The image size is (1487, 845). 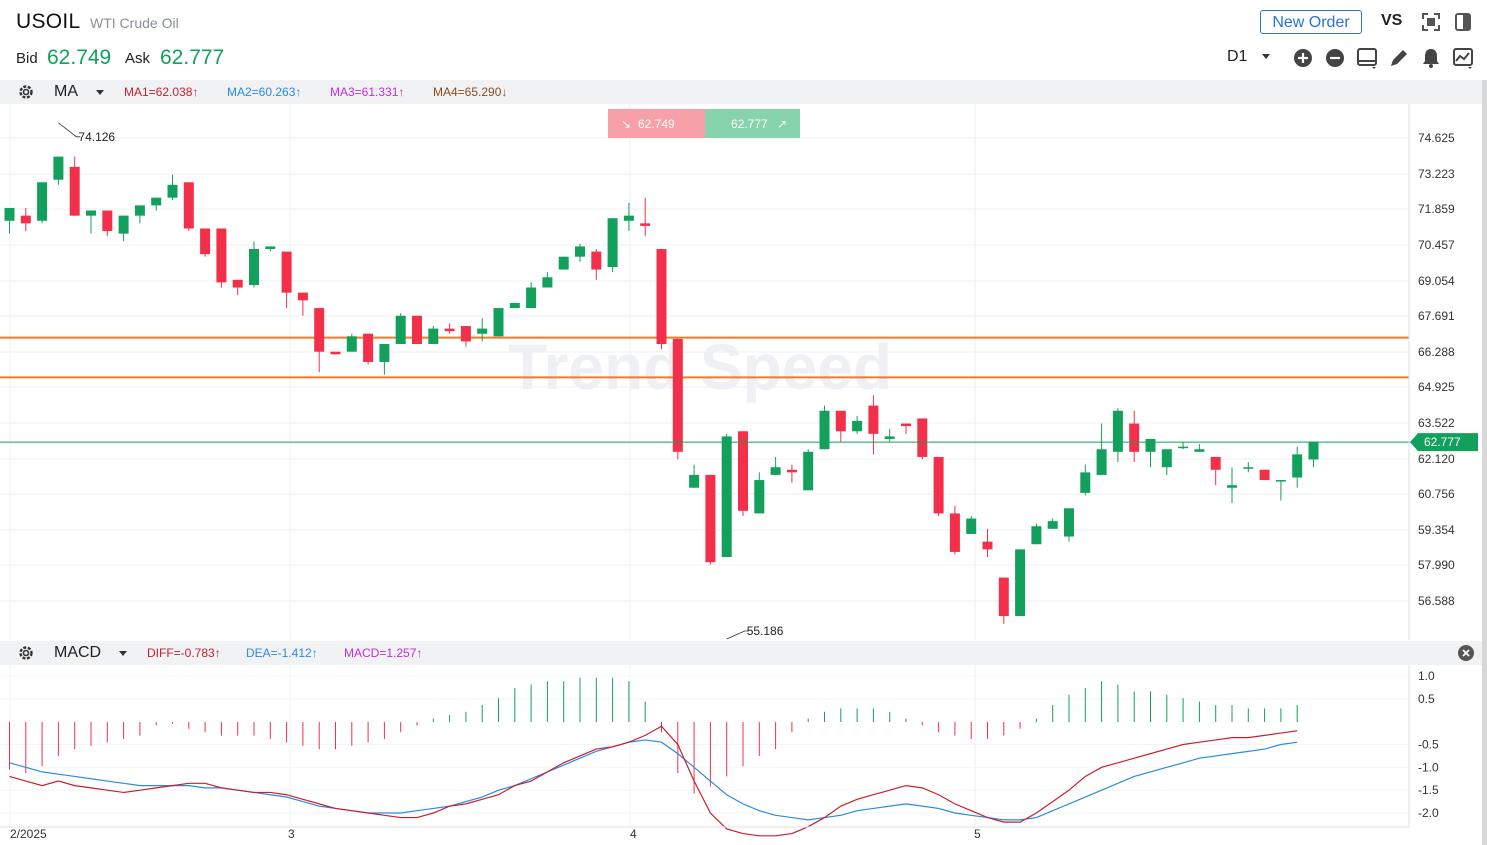 What do you see at coordinates (192, 57) in the screenshot?
I see `ask-value: 62.777` at bounding box center [192, 57].